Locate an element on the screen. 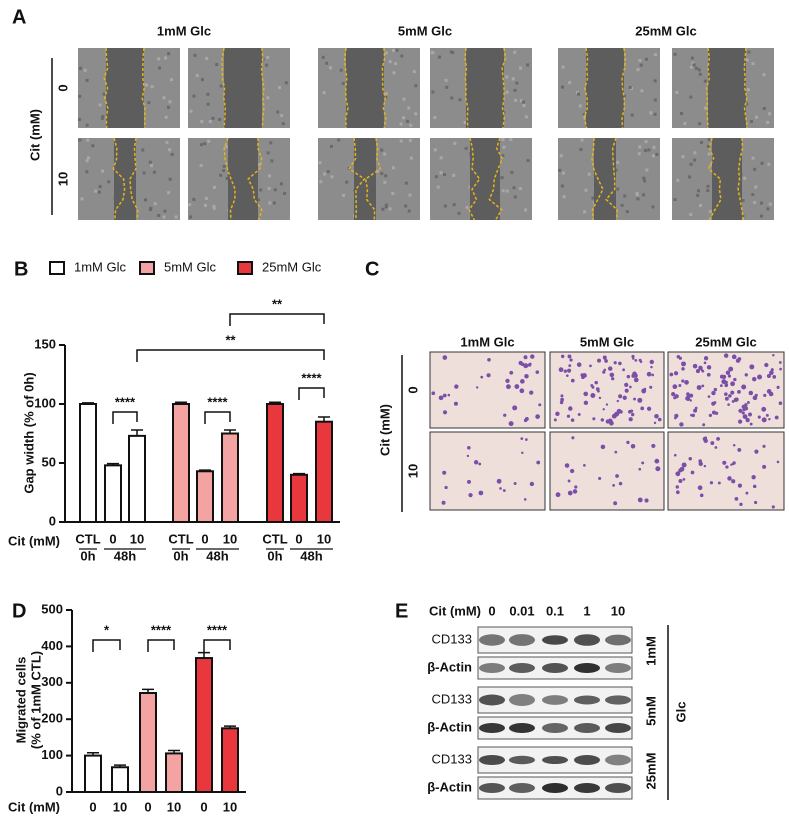 Image resolution: width=789 pixels, height=817 pixels. y-tick-label: 0 is located at coordinates (59, 790).